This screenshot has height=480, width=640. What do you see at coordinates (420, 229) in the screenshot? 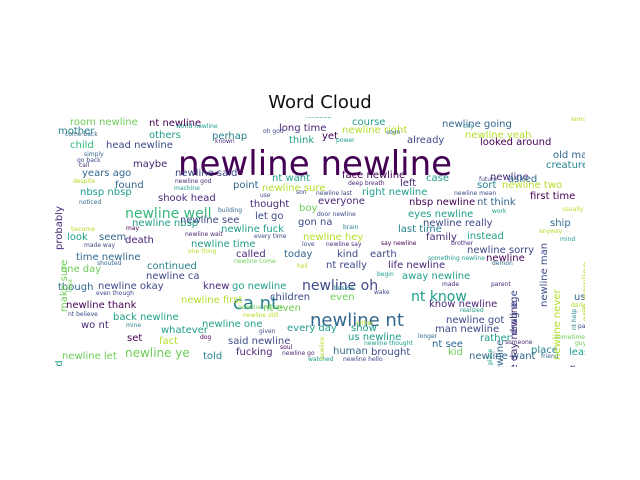
I see `cloud-word: last time` at bounding box center [420, 229].